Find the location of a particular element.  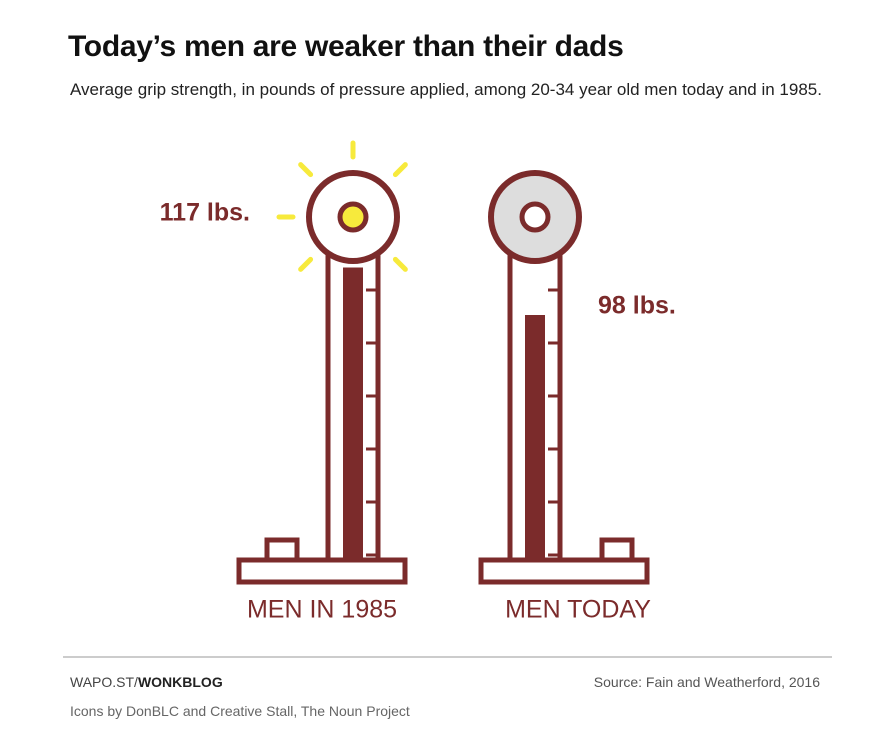

value-label: 117 lbs. is located at coordinates (205, 213).